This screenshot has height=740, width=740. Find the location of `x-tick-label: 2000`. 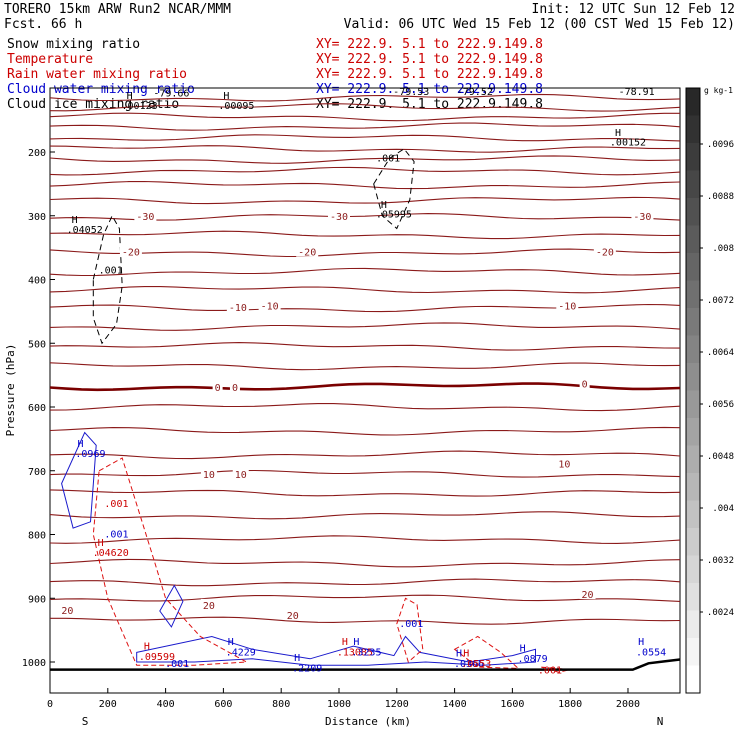

x-tick-label: 2000 is located at coordinates (628, 704).